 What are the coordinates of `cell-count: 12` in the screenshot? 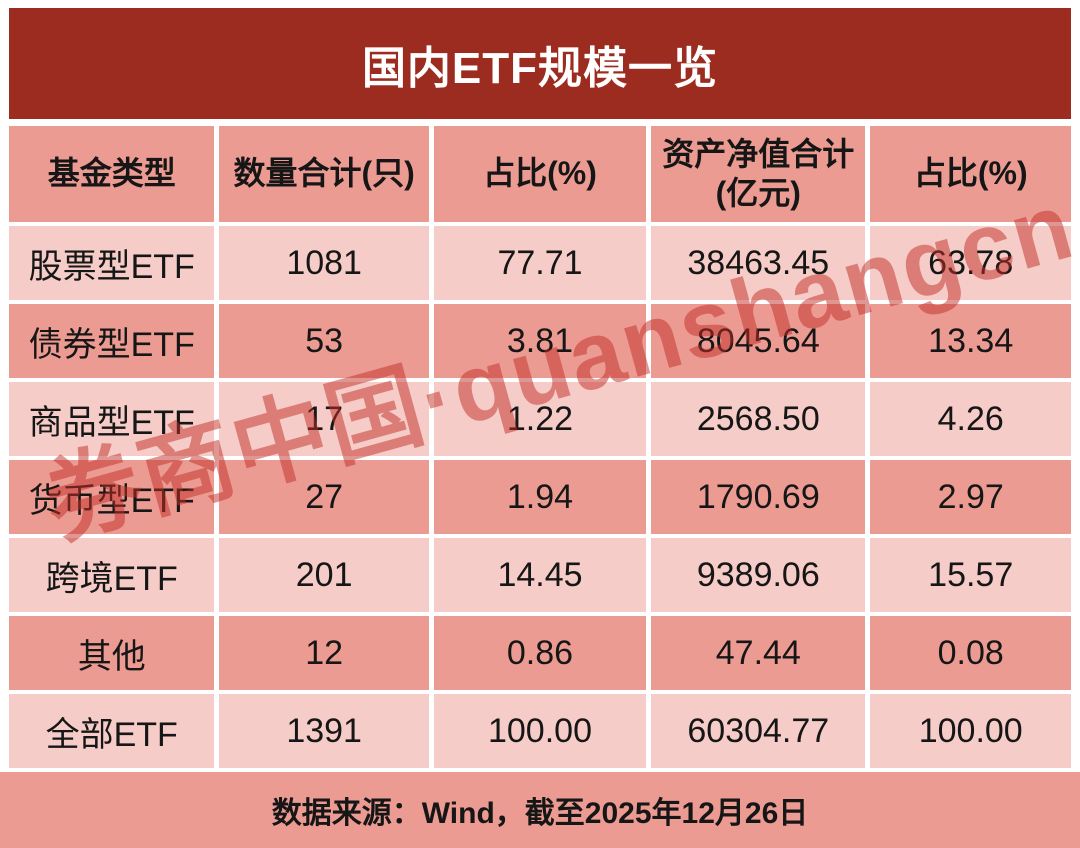 It's located at (324, 653).